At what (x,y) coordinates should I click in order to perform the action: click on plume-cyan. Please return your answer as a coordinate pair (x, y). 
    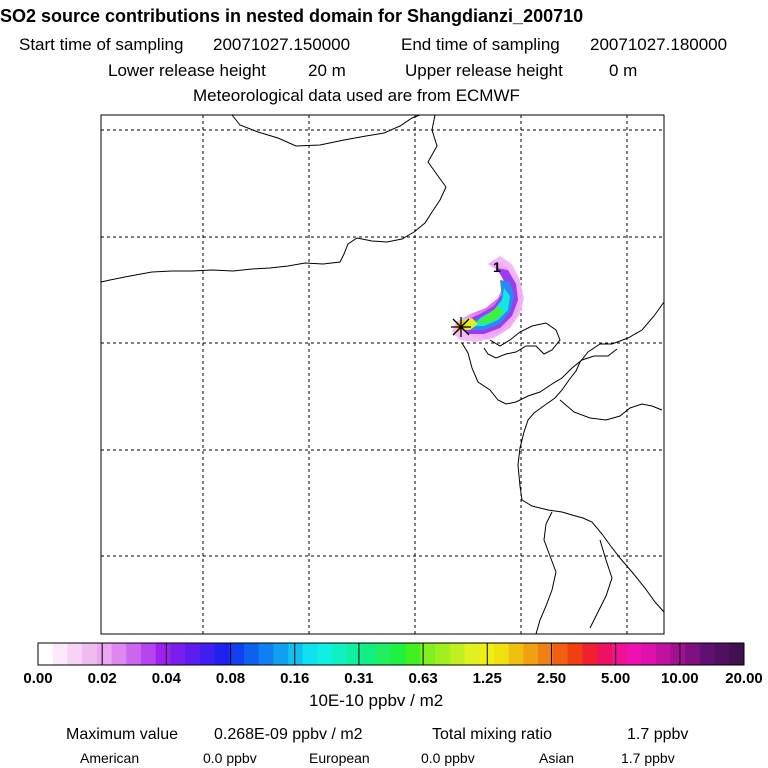
    Looking at the image, I should click on (492, 307).